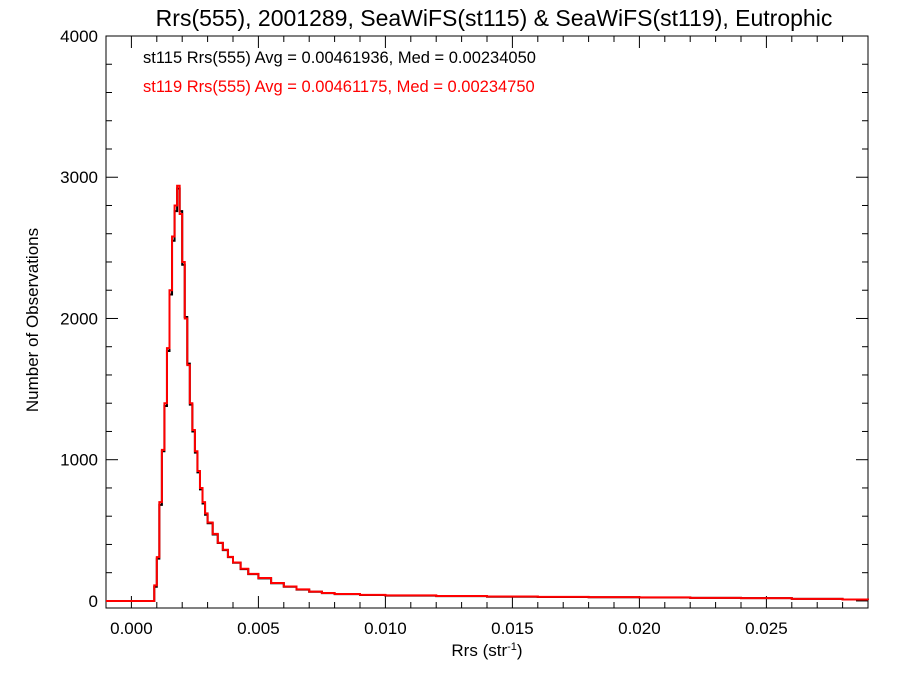 The image size is (900, 675). I want to click on y-tick-label: 0, so click(93, 601).